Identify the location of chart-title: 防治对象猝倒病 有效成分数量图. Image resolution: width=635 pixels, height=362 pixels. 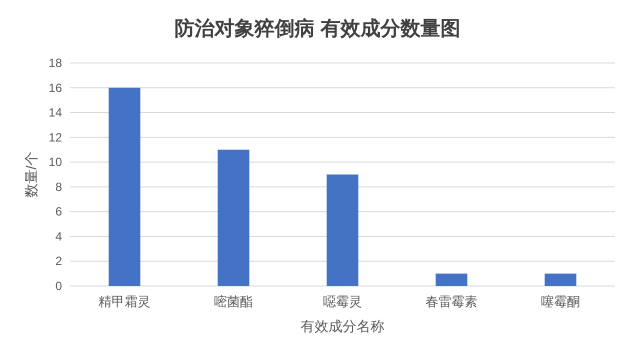
(317, 28).